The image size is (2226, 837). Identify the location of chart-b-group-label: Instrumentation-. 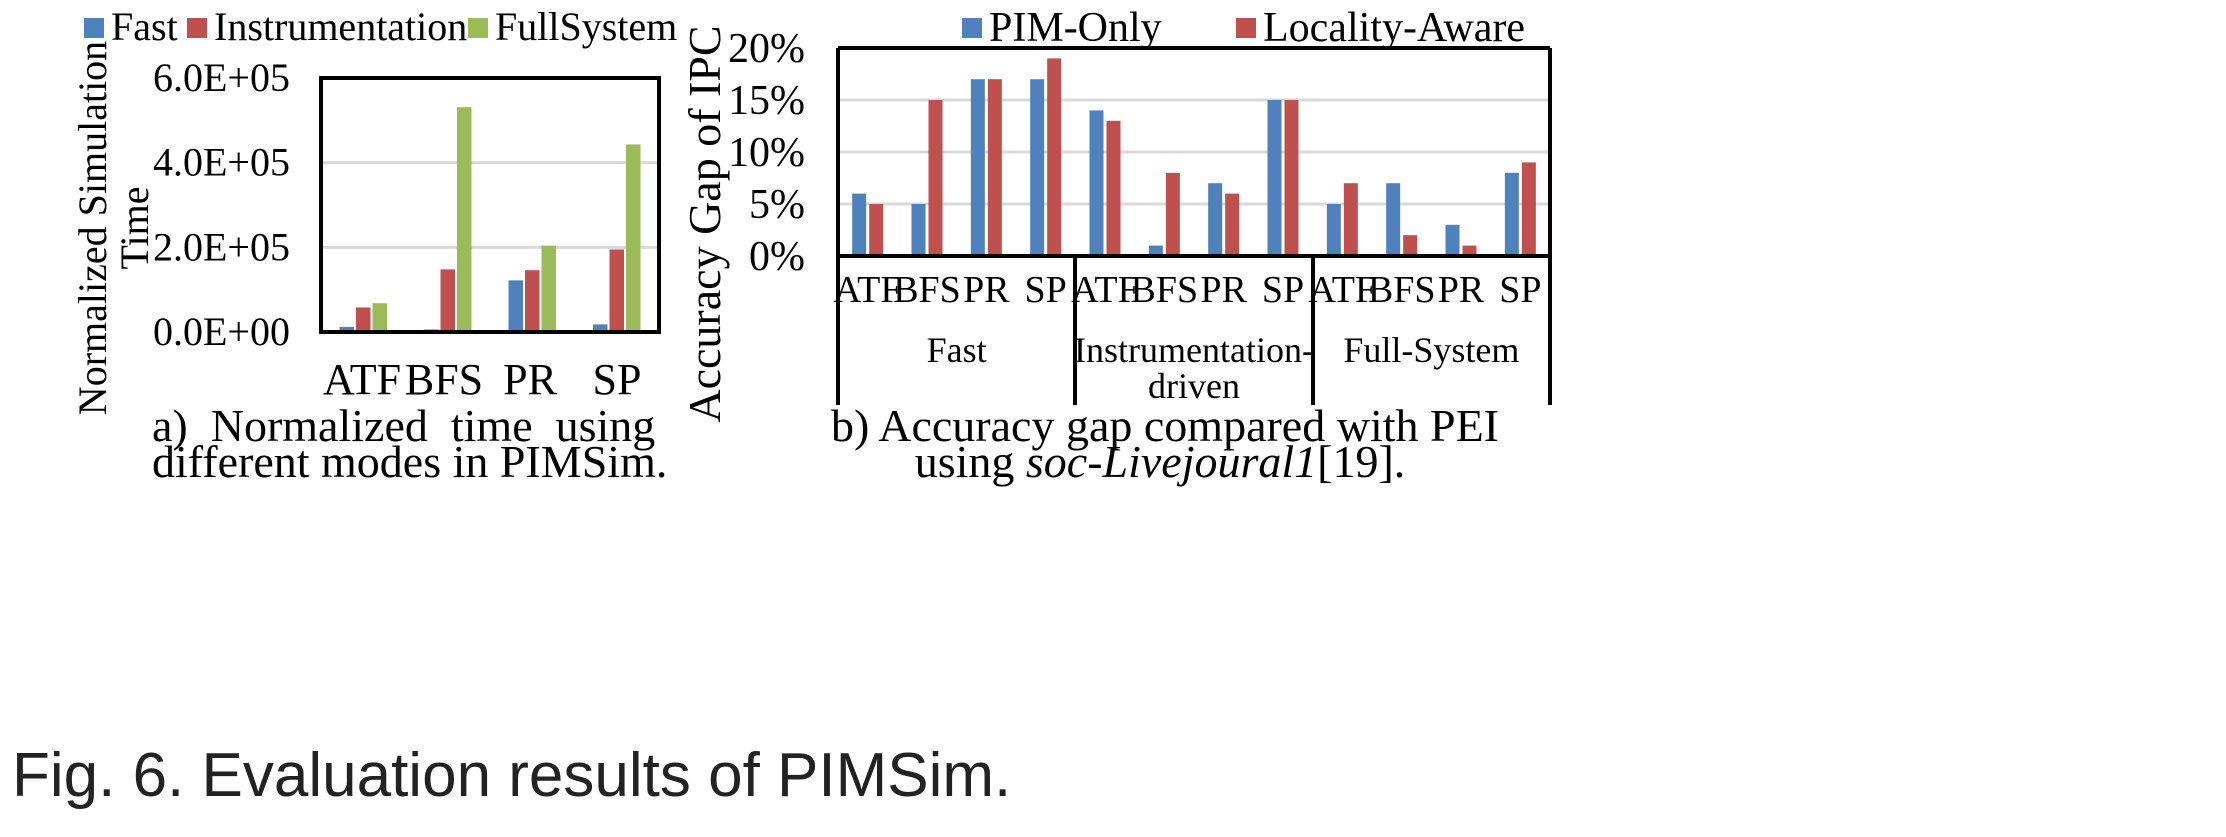
(1194, 350).